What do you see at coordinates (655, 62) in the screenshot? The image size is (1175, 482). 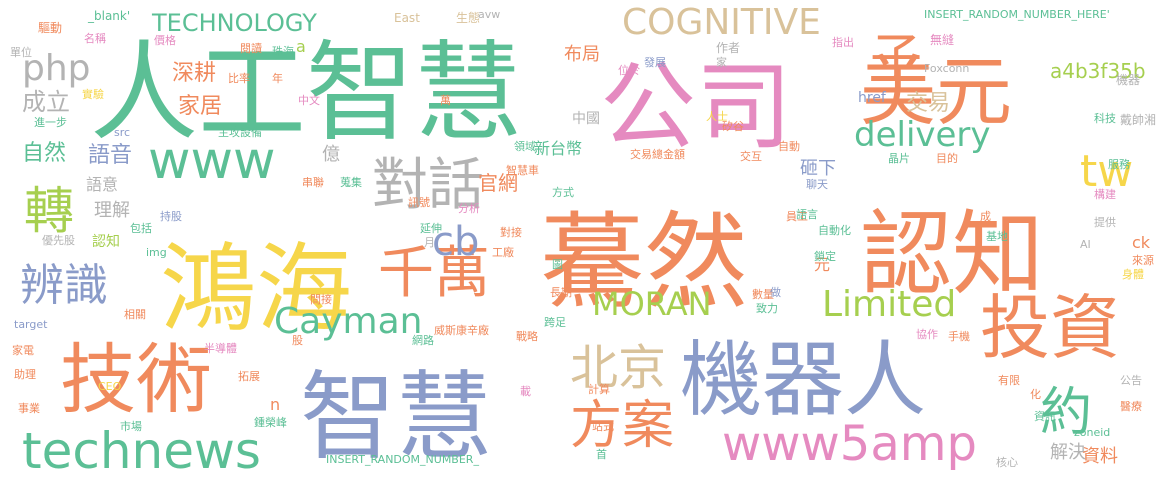 I see `cloud-word: 發展` at bounding box center [655, 62].